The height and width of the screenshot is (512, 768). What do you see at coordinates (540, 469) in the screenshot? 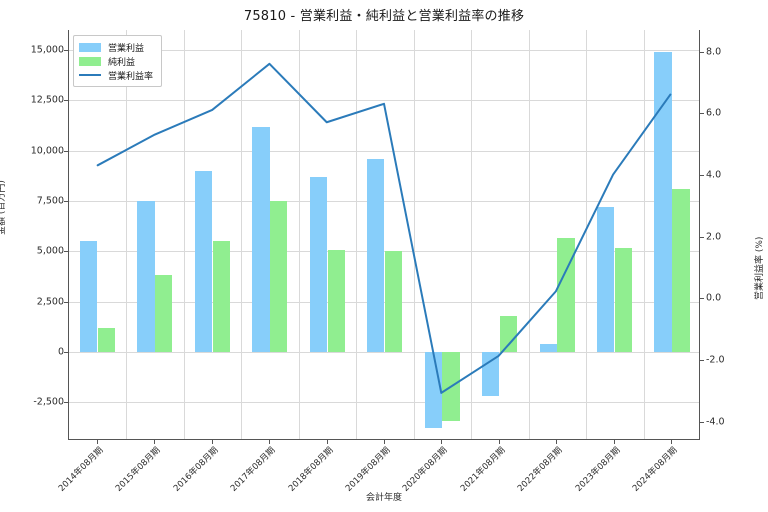
I see `x-axis-tick-label: 2022年08月期` at bounding box center [540, 469].